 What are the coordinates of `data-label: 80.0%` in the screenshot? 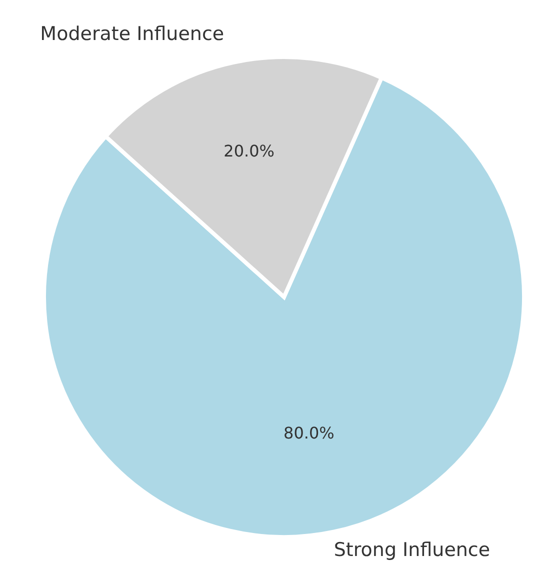 It's located at (309, 432).